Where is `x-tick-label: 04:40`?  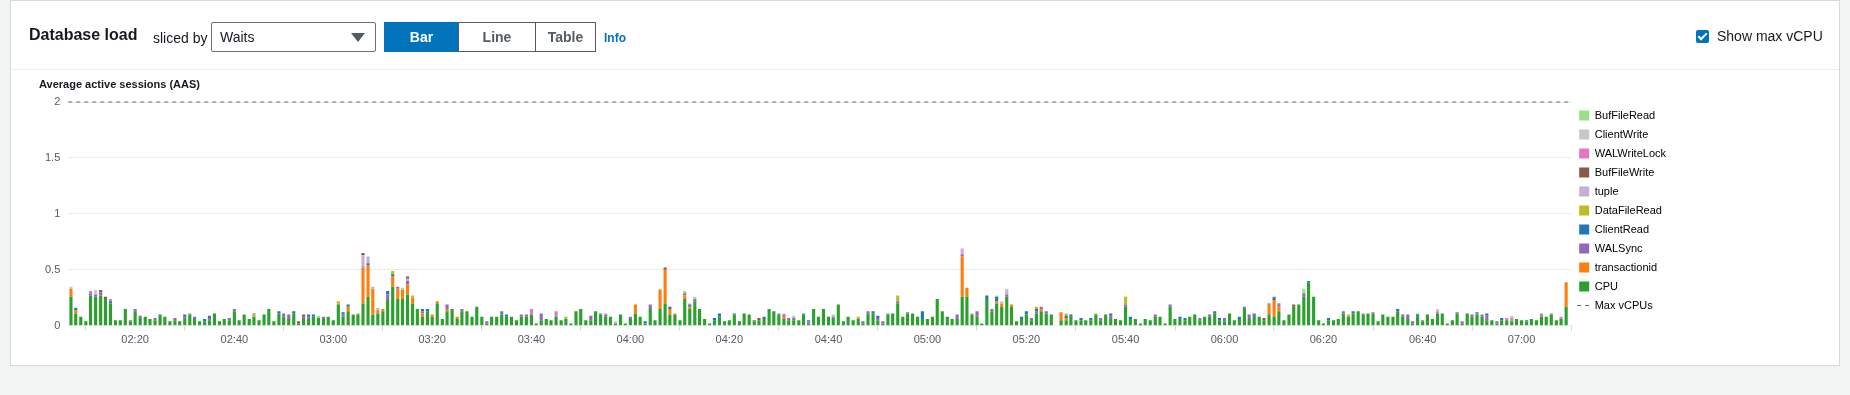 x-tick-label: 04:40 is located at coordinates (828, 339).